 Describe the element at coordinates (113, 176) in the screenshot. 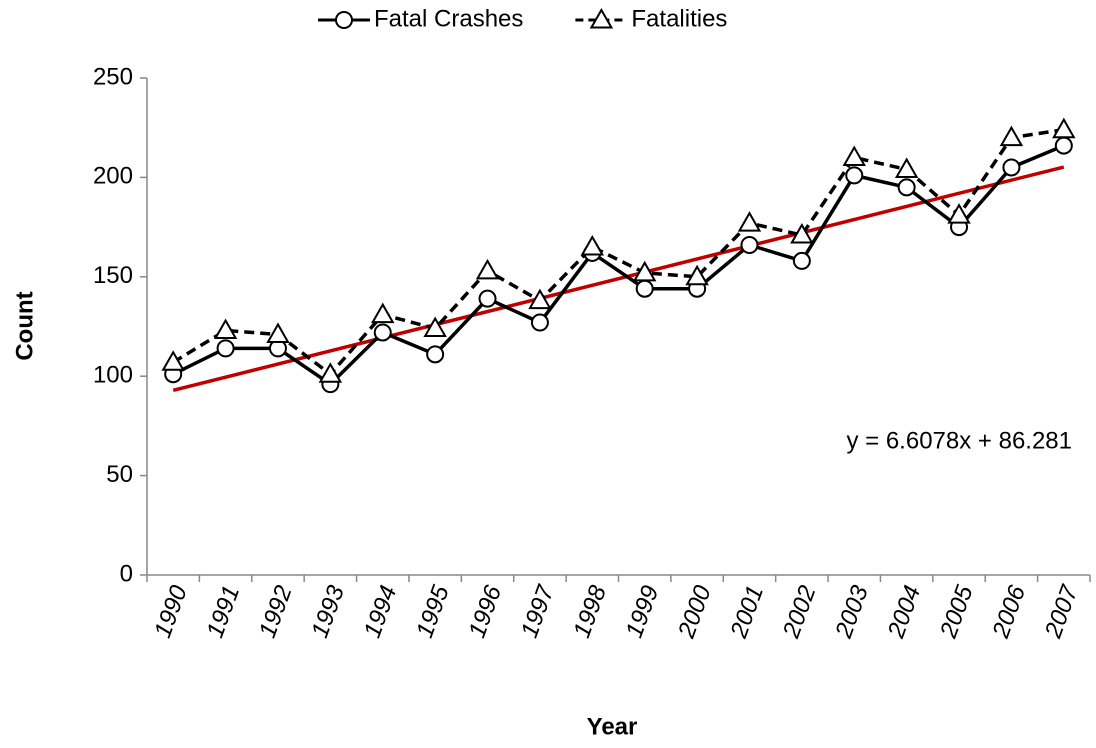

I see `y-tick-label: 200` at that location.